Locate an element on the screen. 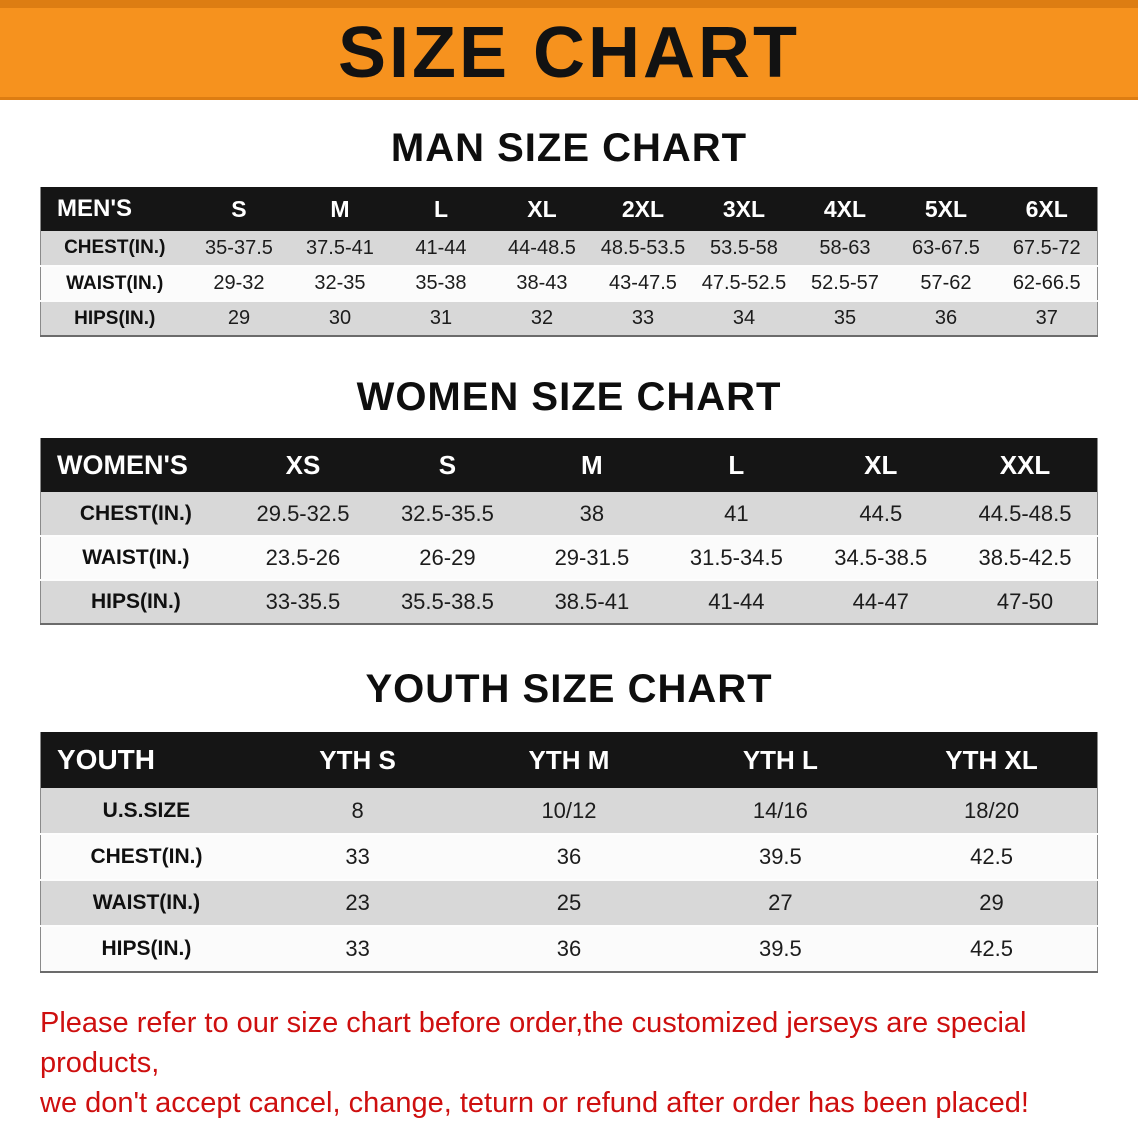 This screenshot has width=1138, height=1132. size-header-cell: YTH S is located at coordinates (357, 759).